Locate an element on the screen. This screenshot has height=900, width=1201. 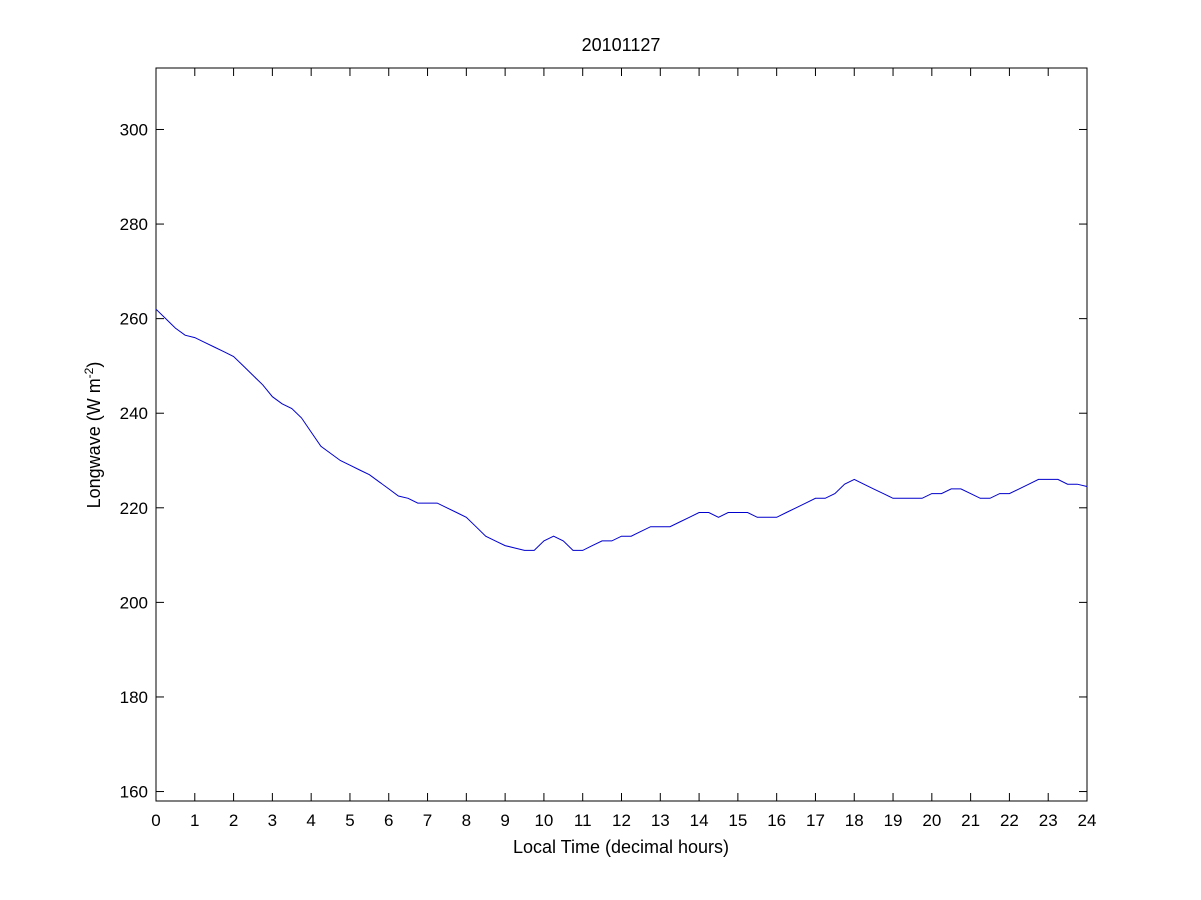
y-axis-label-superscript: -2 is located at coordinates (89, 372).